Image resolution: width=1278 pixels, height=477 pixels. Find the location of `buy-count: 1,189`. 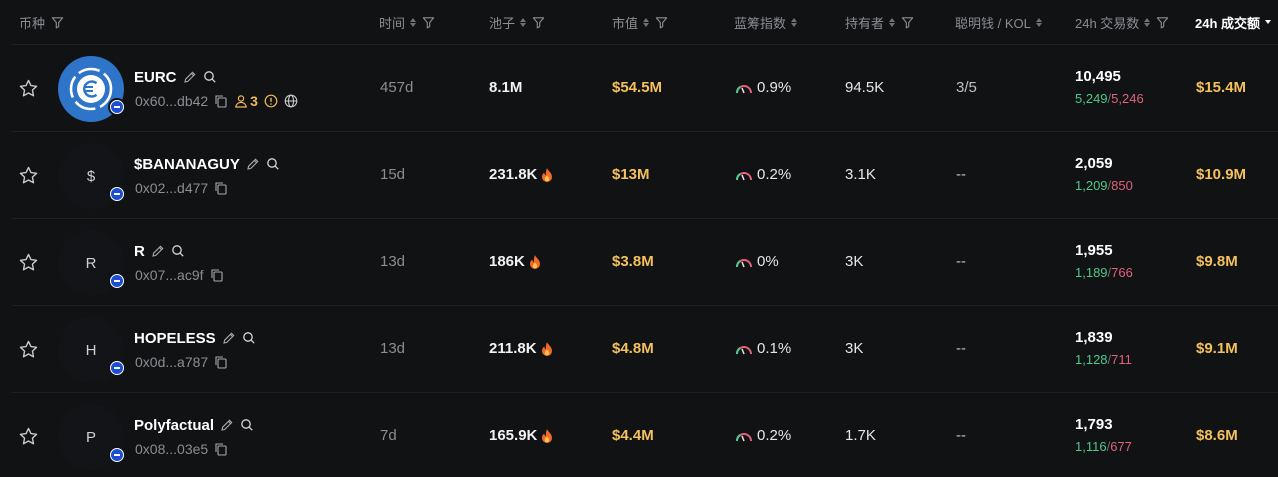

buy-count: 1,189 is located at coordinates (1091, 272).